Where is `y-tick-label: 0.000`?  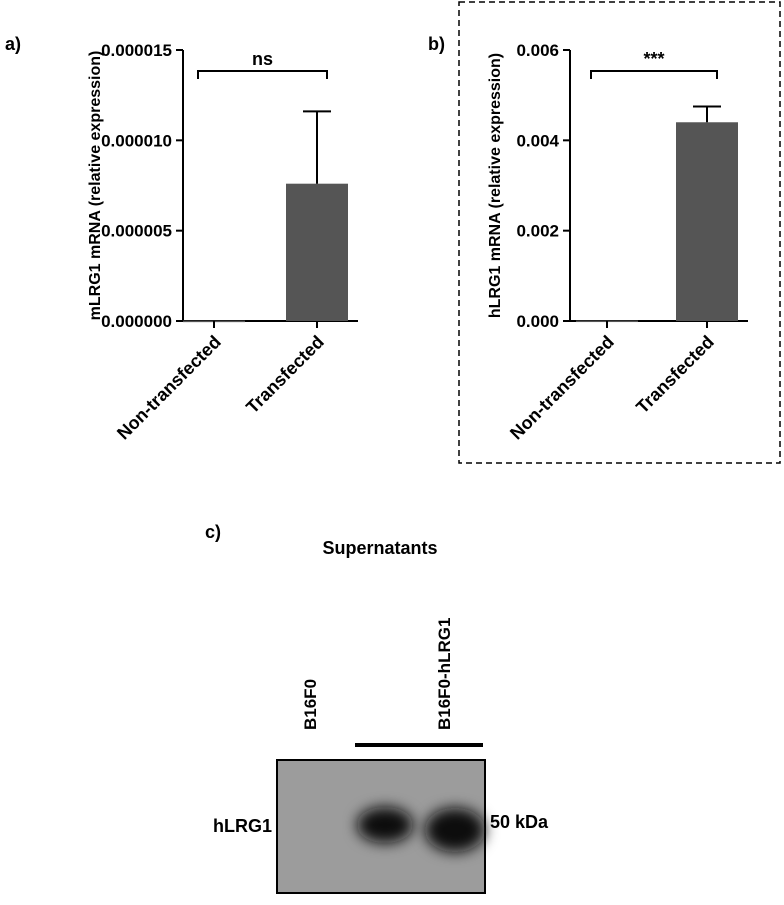
y-tick-label: 0.000 is located at coordinates (537, 321).